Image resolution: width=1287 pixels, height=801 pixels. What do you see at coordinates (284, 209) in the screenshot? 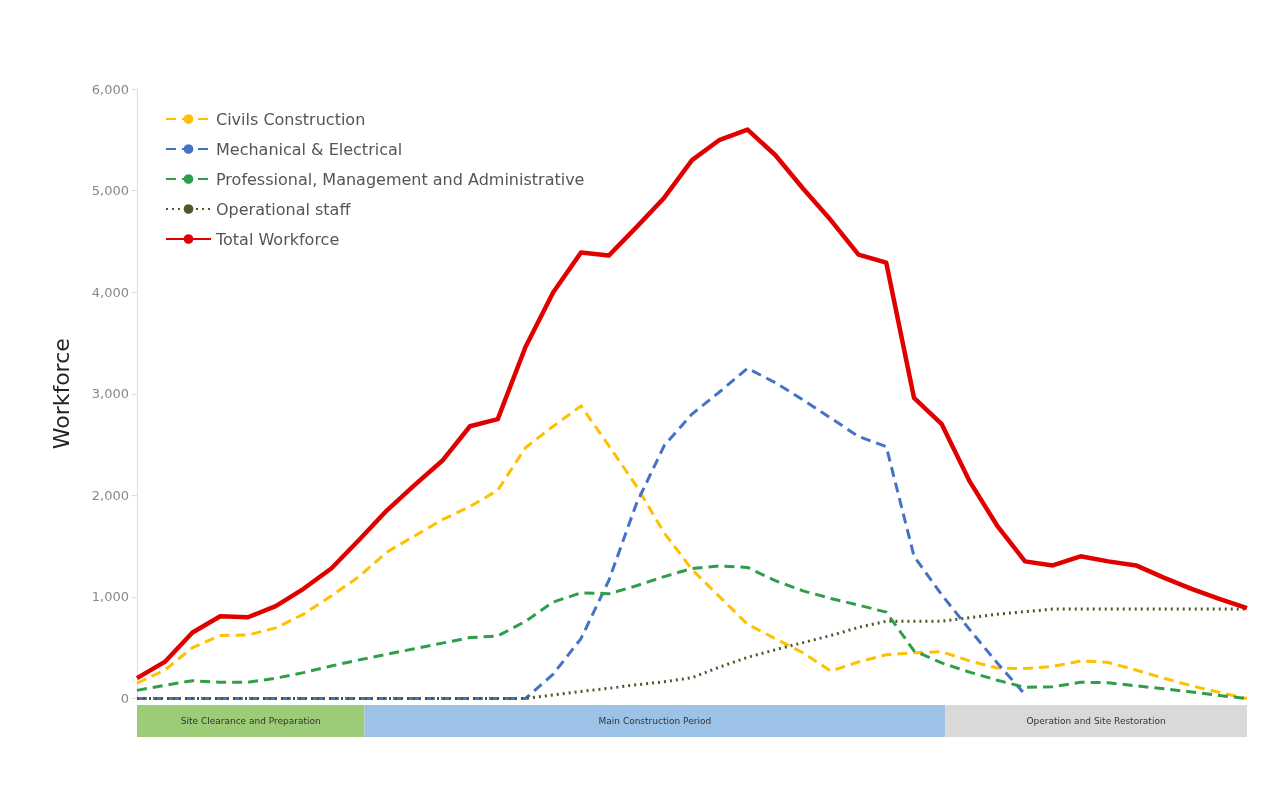
I see `legend-label: Operational staff` at bounding box center [284, 209].